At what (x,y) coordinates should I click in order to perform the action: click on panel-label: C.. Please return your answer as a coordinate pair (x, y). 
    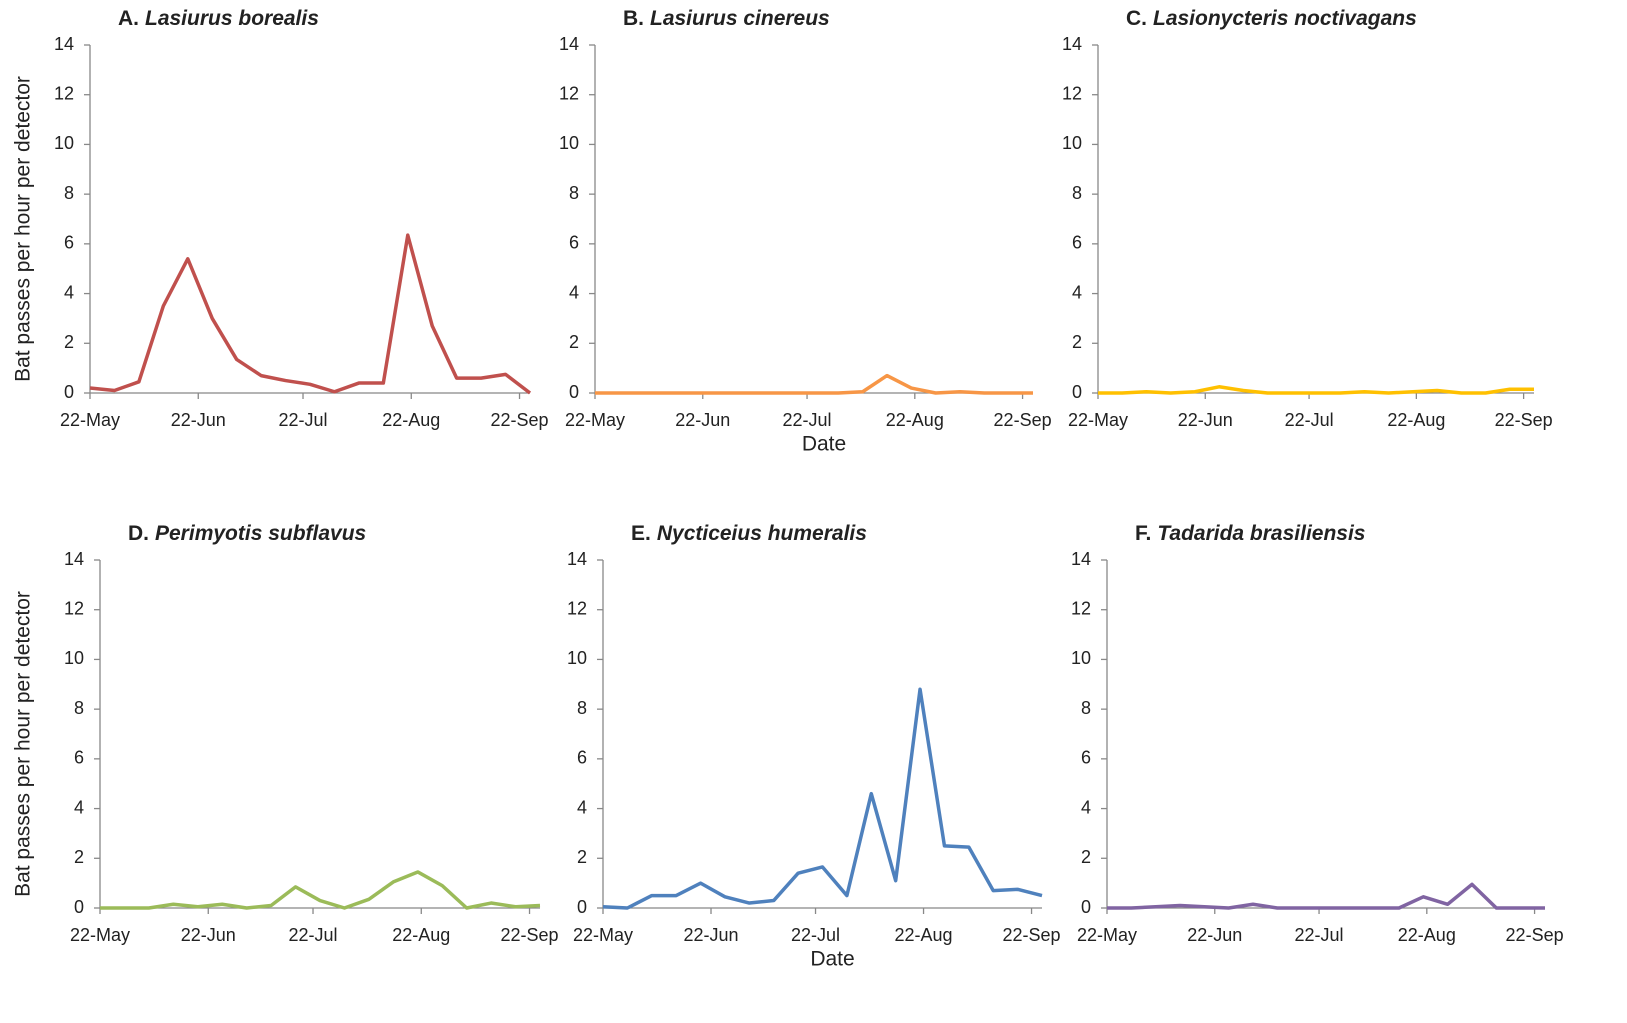
    Looking at the image, I should click on (1136, 18).